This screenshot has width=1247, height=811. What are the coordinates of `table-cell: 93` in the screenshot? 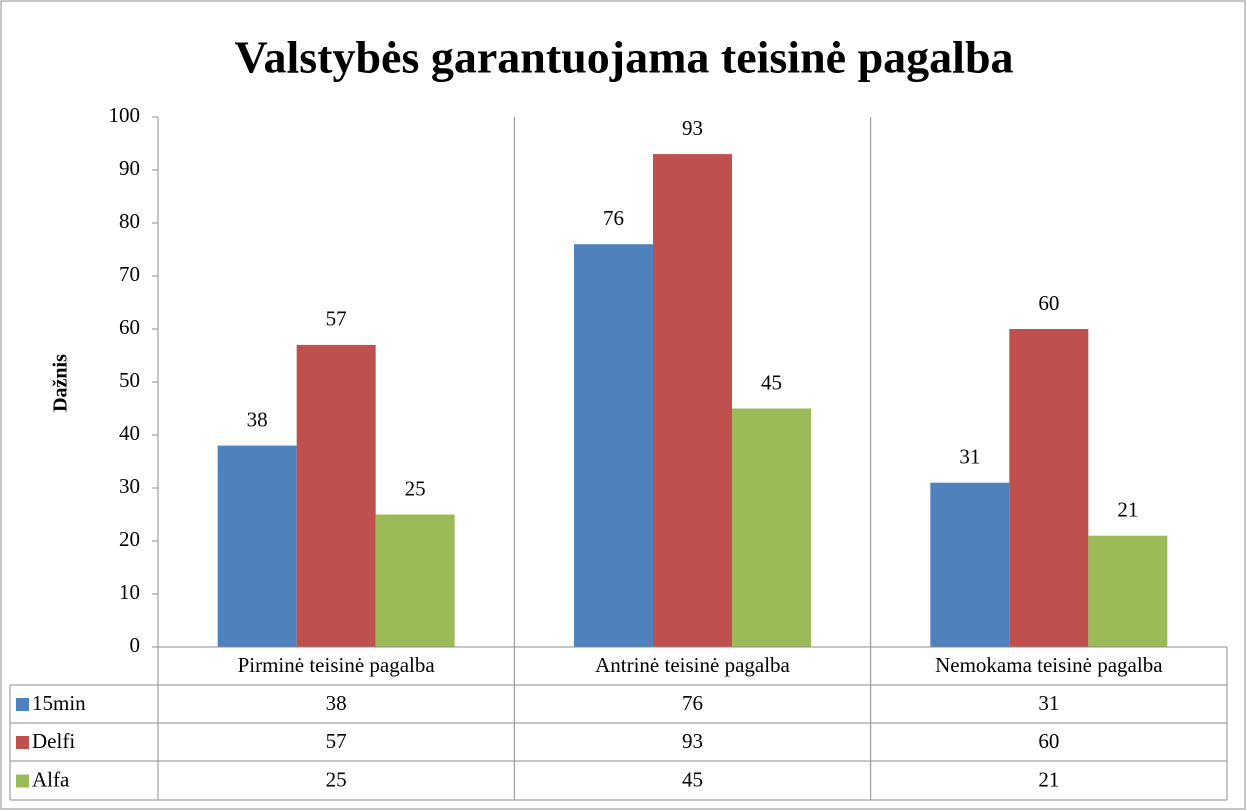 It's located at (692, 741).